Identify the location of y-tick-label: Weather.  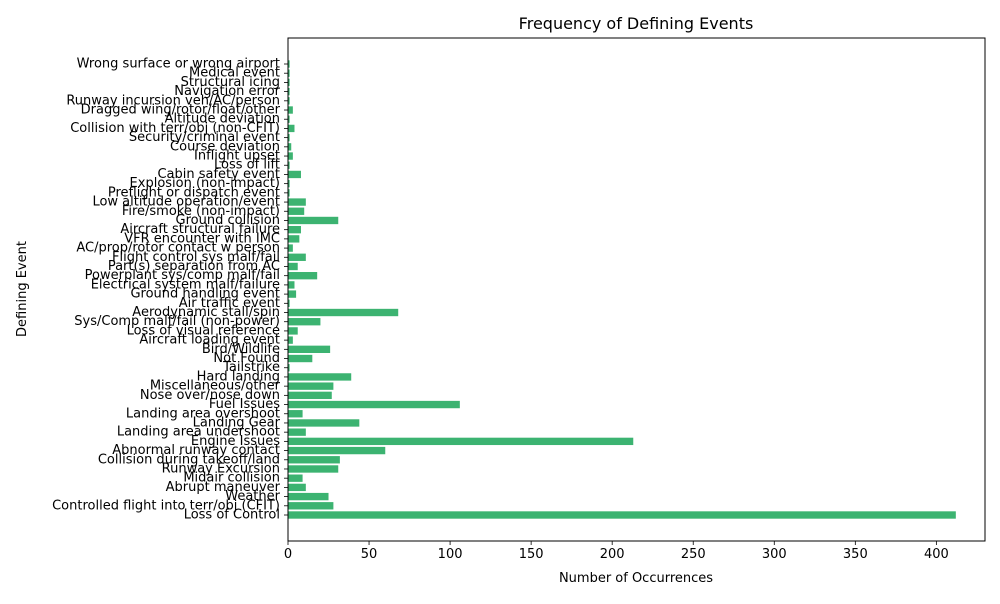
(252, 496).